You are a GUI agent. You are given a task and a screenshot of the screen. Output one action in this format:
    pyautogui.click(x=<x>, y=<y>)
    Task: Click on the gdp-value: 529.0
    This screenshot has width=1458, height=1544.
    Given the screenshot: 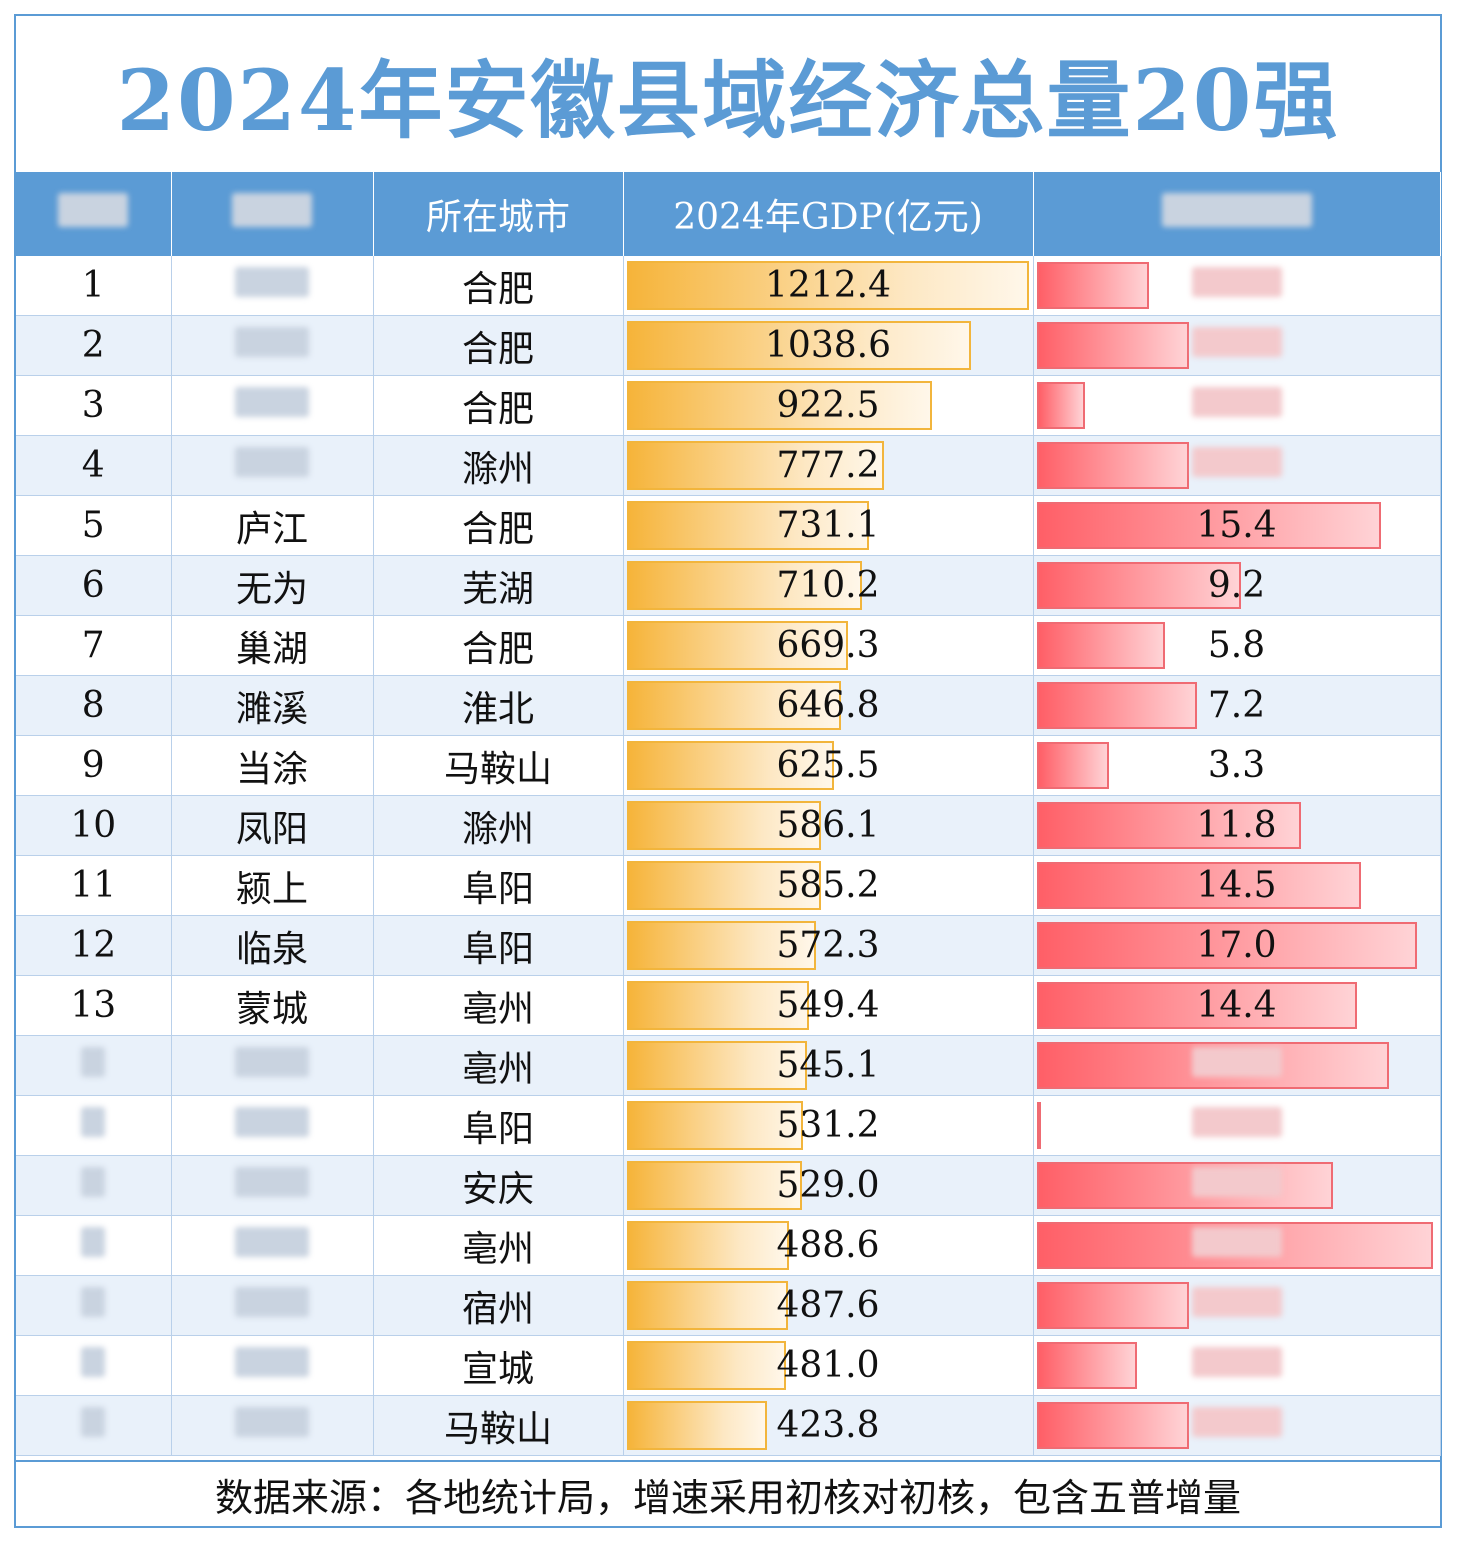 What is the action you would take?
    pyautogui.click(x=828, y=1185)
    